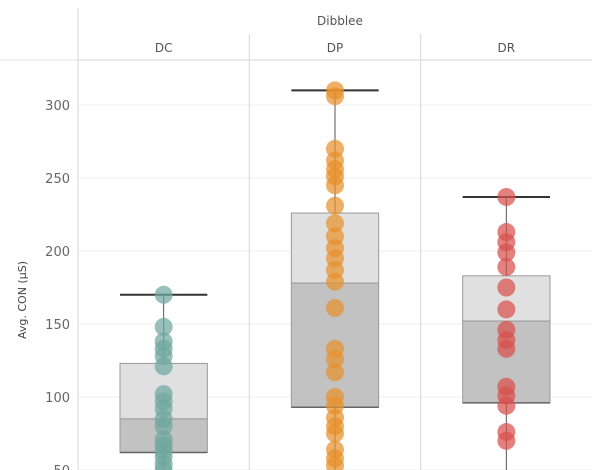 Image resolution: width=592 pixels, height=470 pixels. Describe the element at coordinates (57, 284) in the screenshot. I see `y-axis-ticks: 50 100 150 200 250 300` at that location.